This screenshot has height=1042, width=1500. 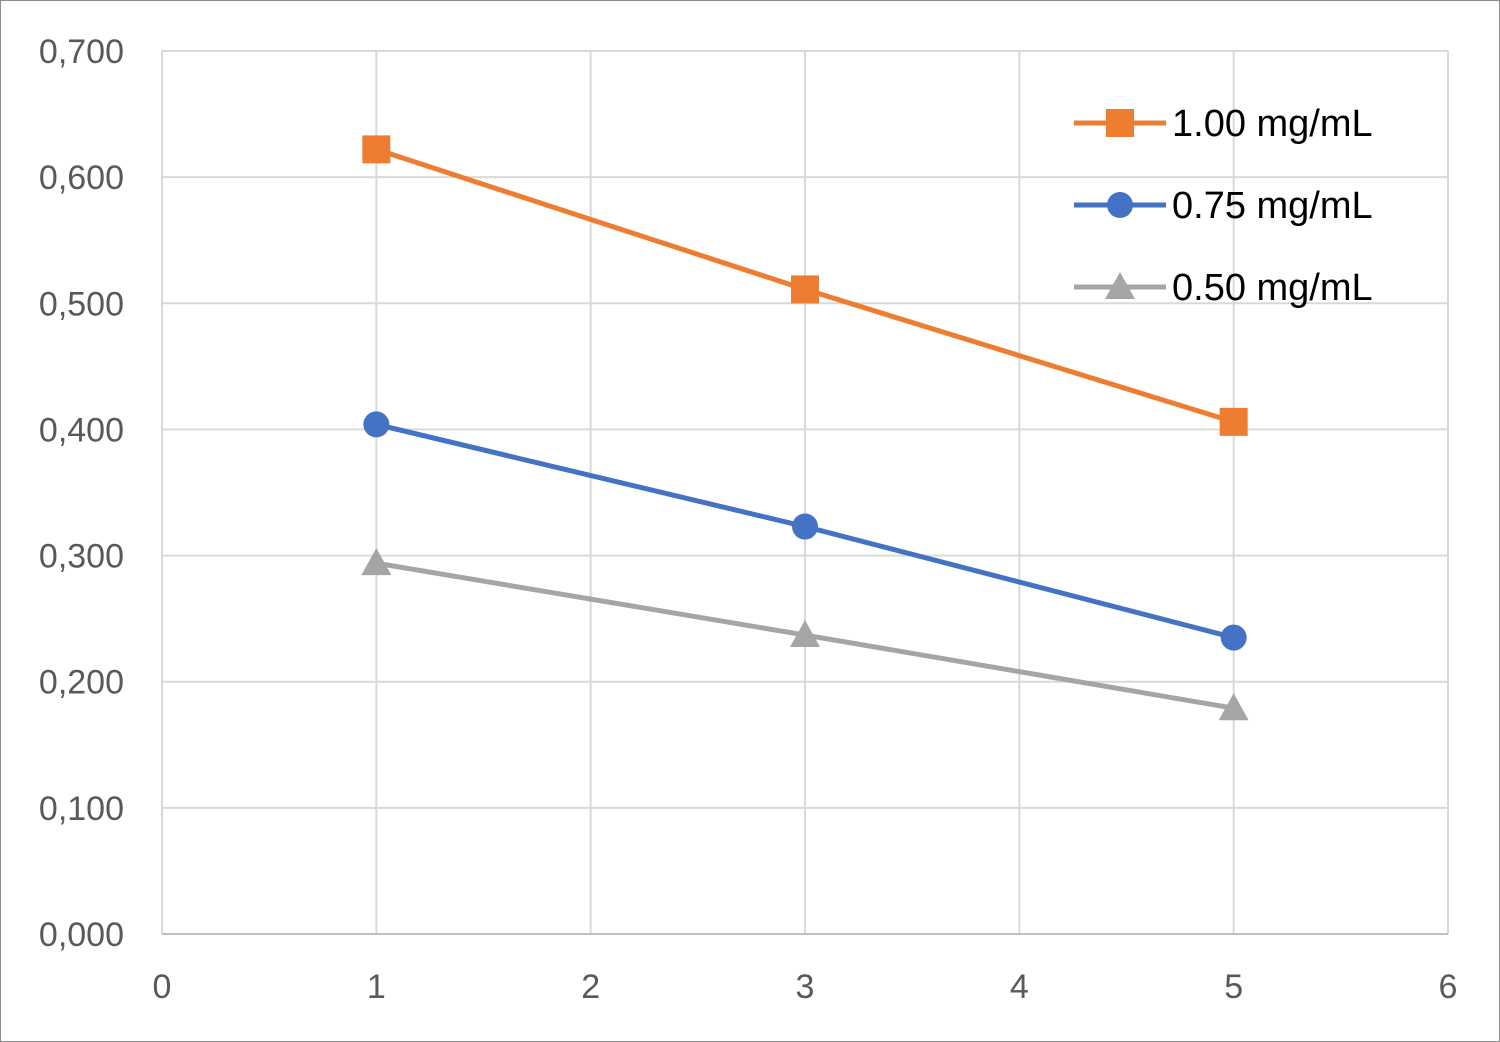 I want to click on legend-label-square: 1.00 mg/mL, so click(x=1272, y=124).